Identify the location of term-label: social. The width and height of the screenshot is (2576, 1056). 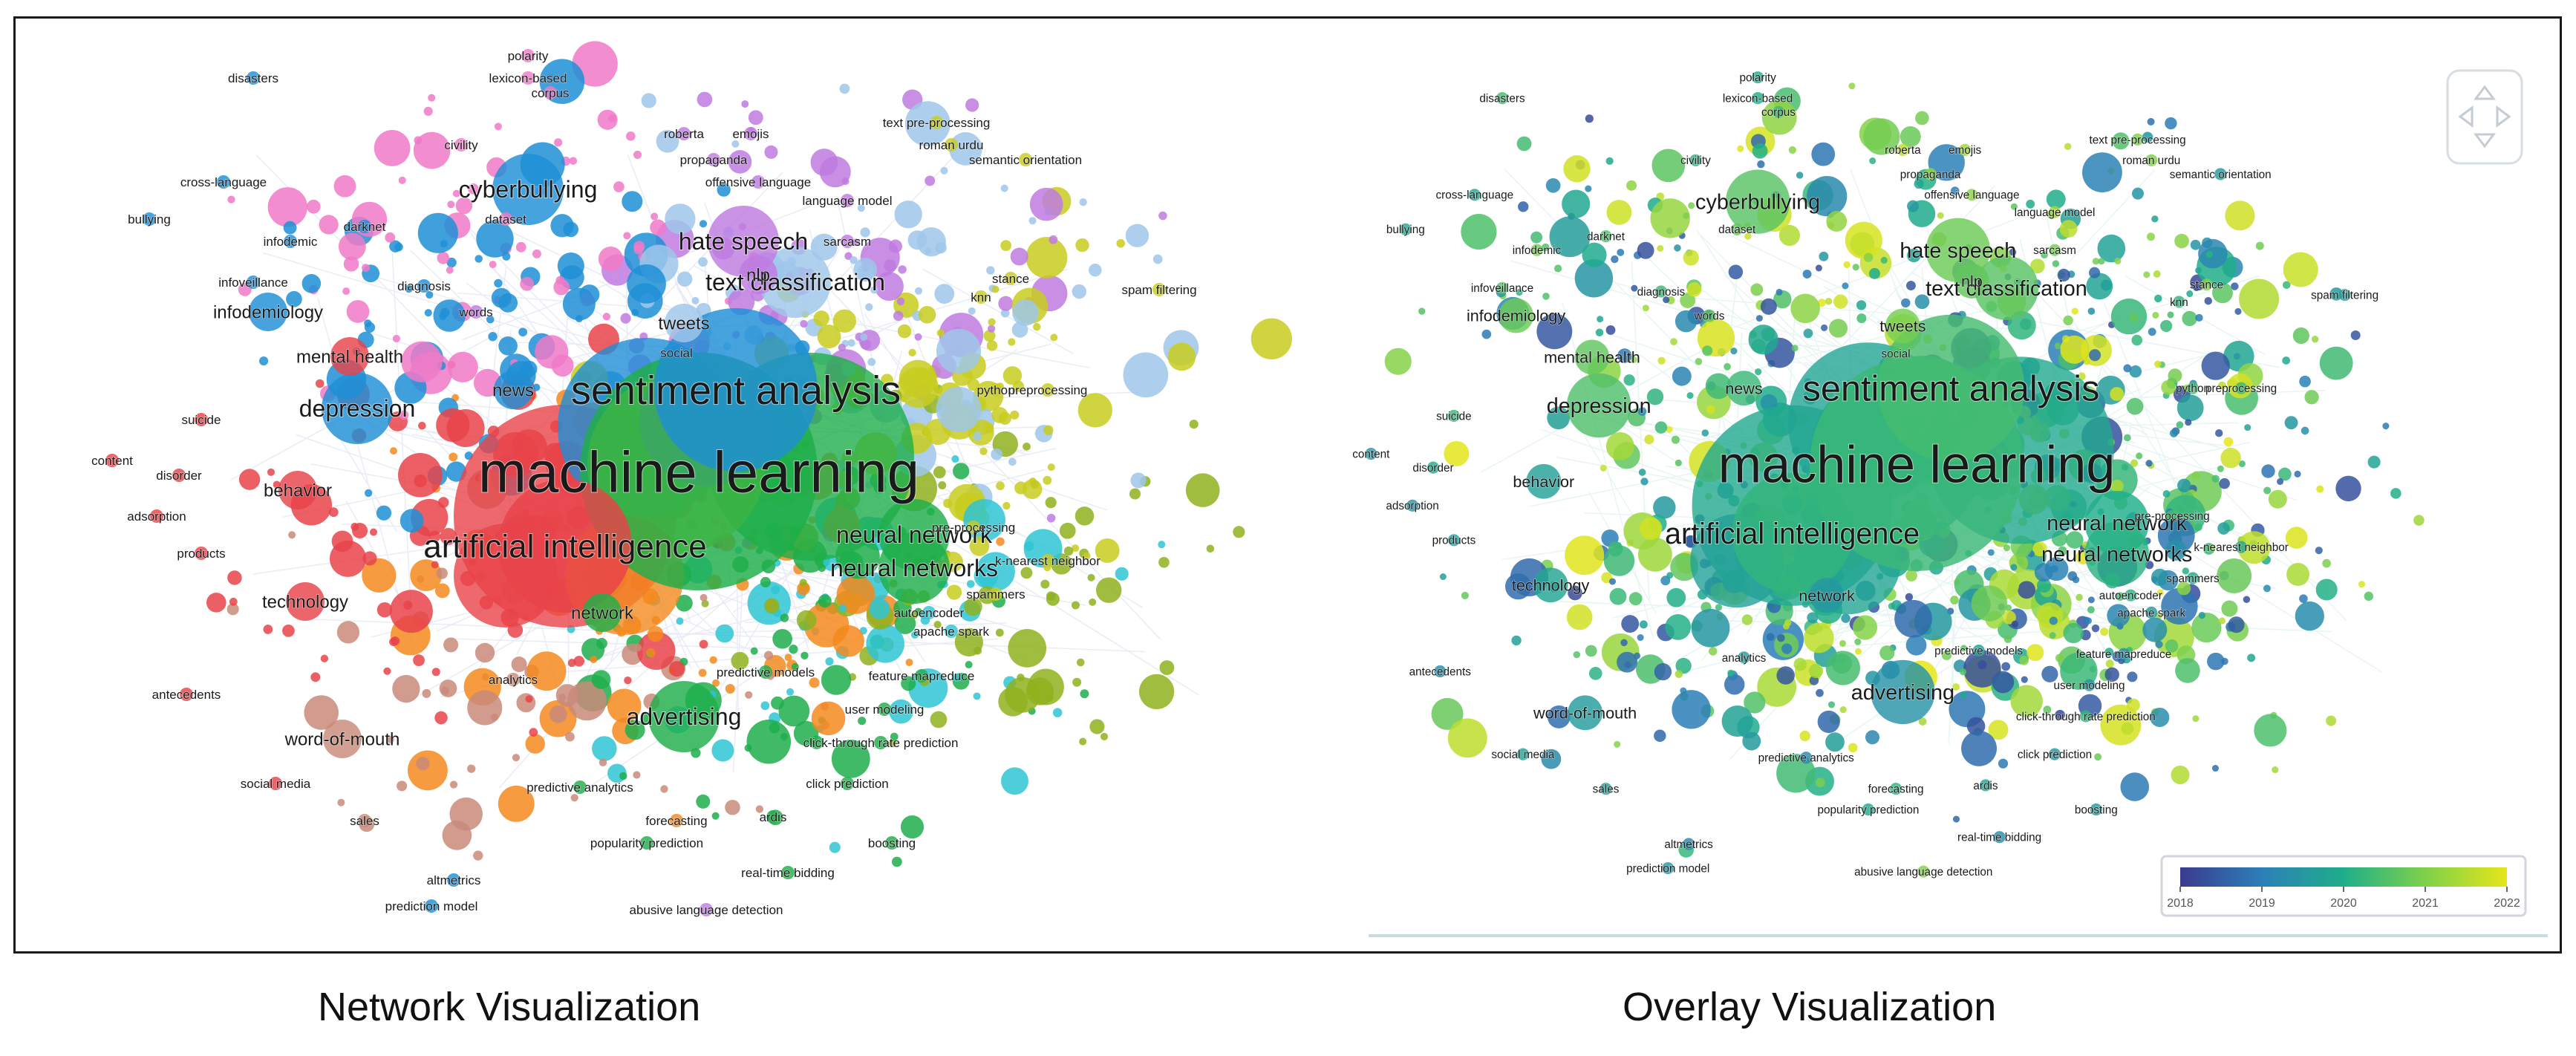
(1896, 355).